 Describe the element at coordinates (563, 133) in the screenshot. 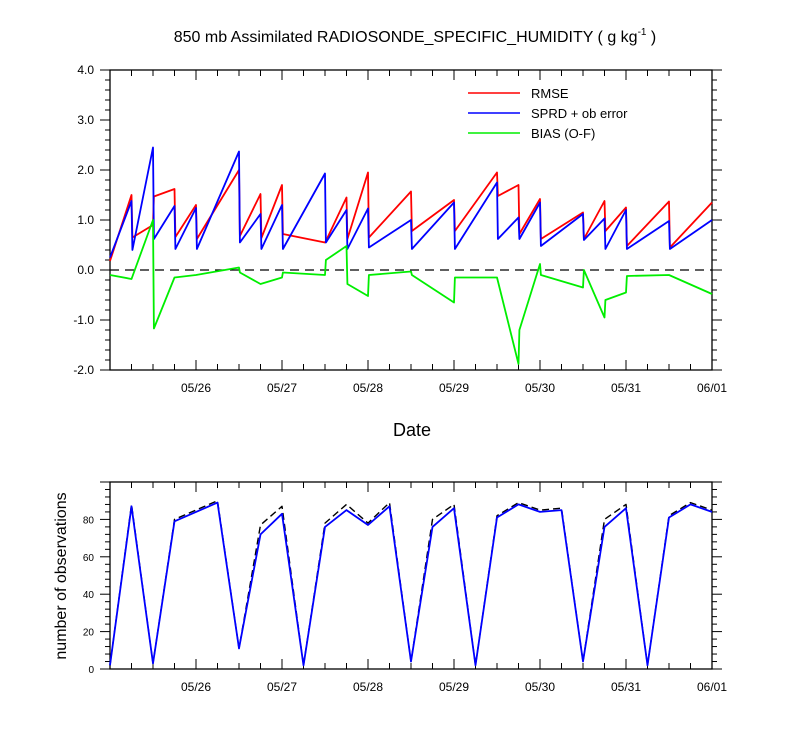

I see `legend-label-bias: BIAS (O-F)` at that location.